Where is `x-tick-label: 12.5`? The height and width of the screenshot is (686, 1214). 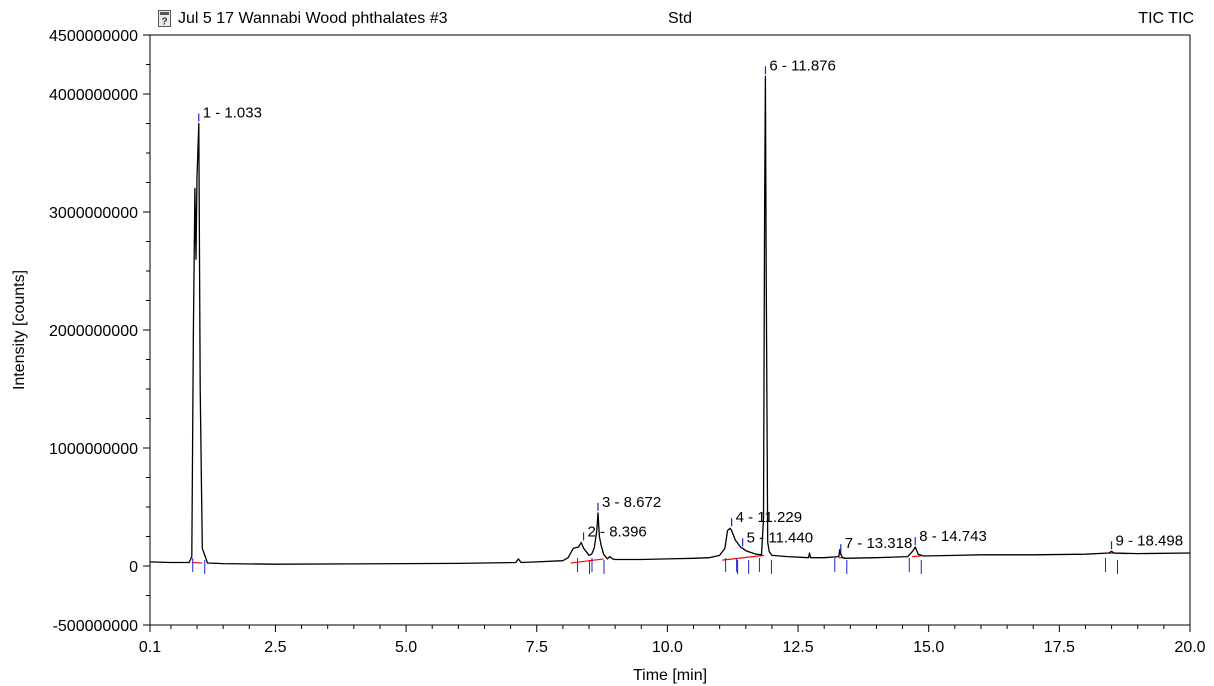
x-tick-label: 12.5 is located at coordinates (797, 647).